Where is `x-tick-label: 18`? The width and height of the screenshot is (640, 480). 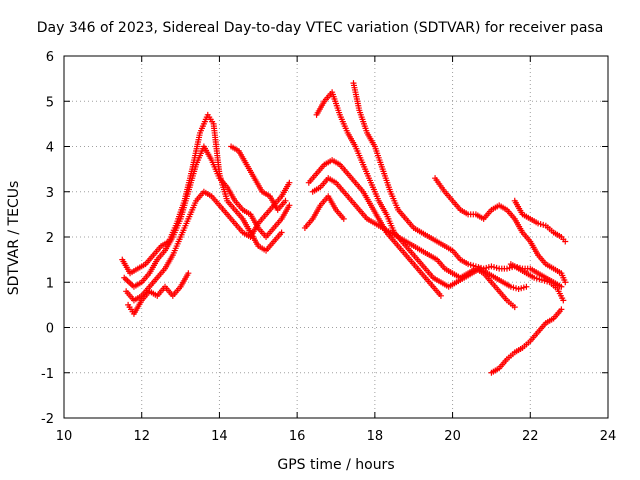
x-tick-label: 18 is located at coordinates (375, 436).